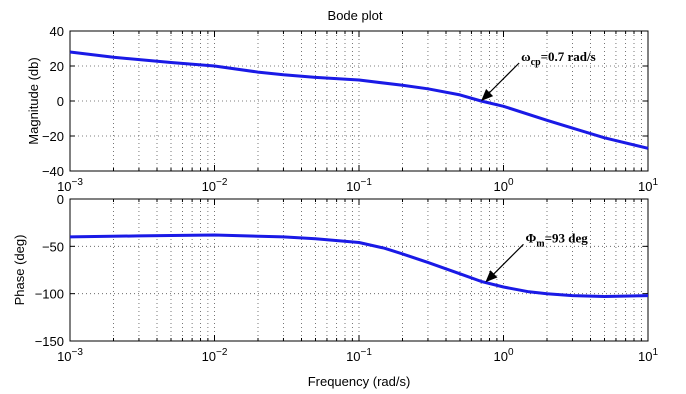 This screenshot has width=686, height=394. Describe the element at coordinates (355, 15) in the screenshot. I see `chart-title: Bode plot` at that location.